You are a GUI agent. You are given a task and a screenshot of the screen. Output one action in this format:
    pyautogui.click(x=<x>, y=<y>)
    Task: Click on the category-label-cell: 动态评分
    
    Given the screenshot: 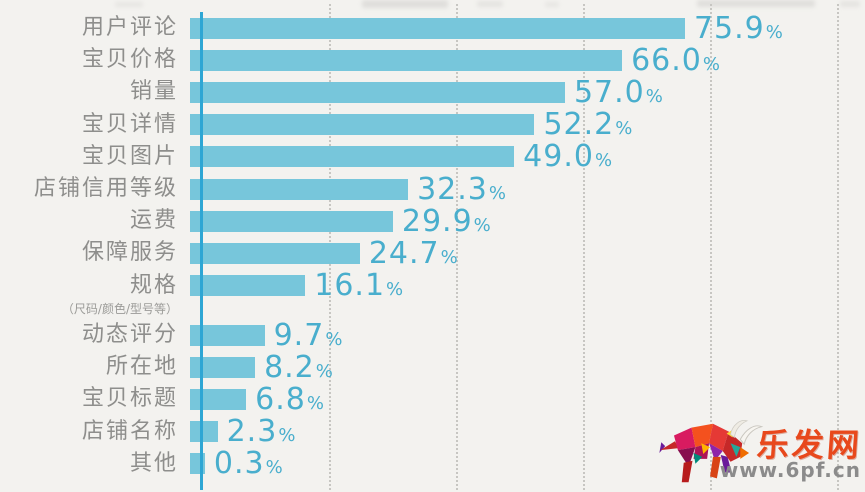 What is the action you would take?
    pyautogui.click(x=89, y=335)
    